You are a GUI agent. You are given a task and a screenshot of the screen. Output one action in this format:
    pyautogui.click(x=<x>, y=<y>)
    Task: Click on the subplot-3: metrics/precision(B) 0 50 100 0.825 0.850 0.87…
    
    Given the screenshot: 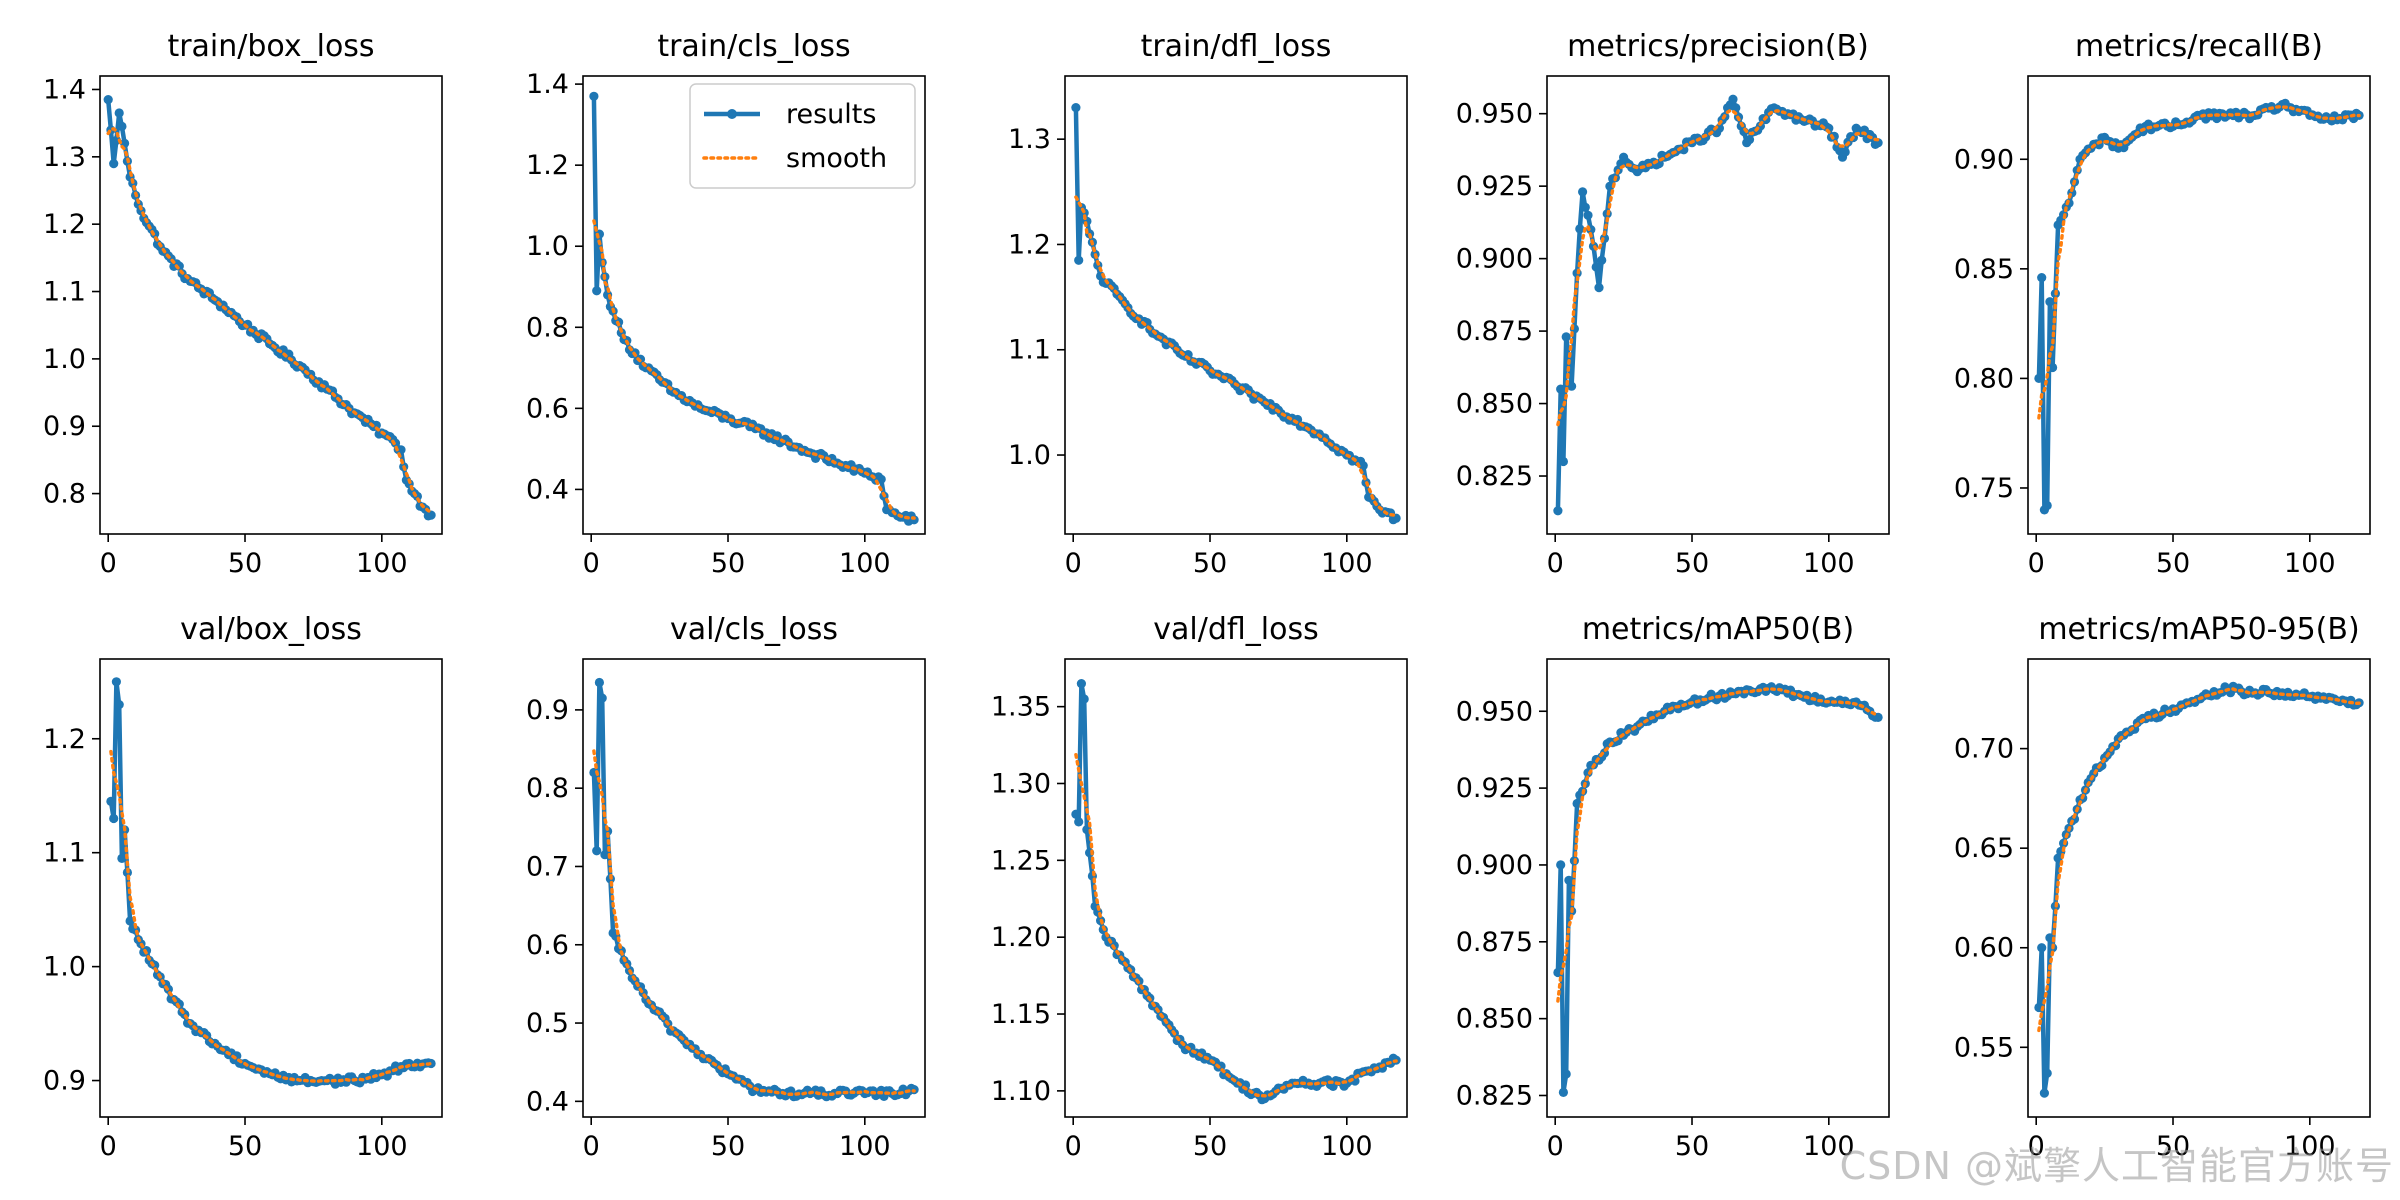 What is the action you would take?
    pyautogui.click(x=1673, y=304)
    